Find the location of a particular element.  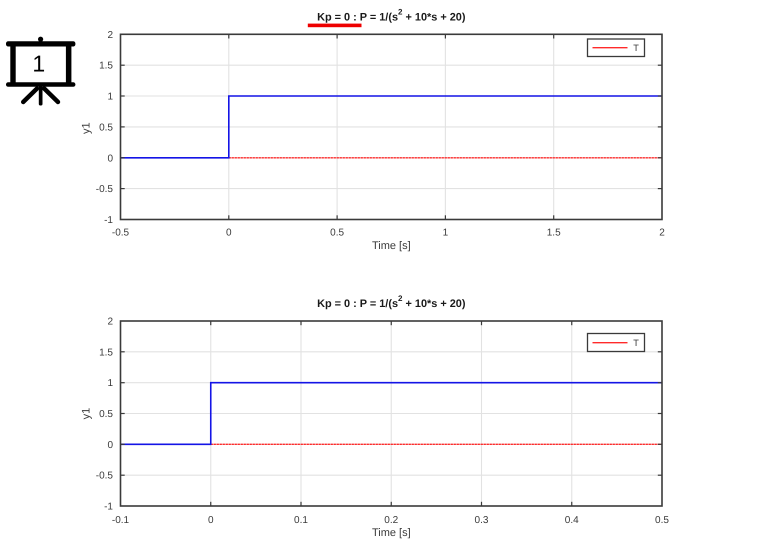

svg-text: 0.2 is located at coordinates (391, 520).